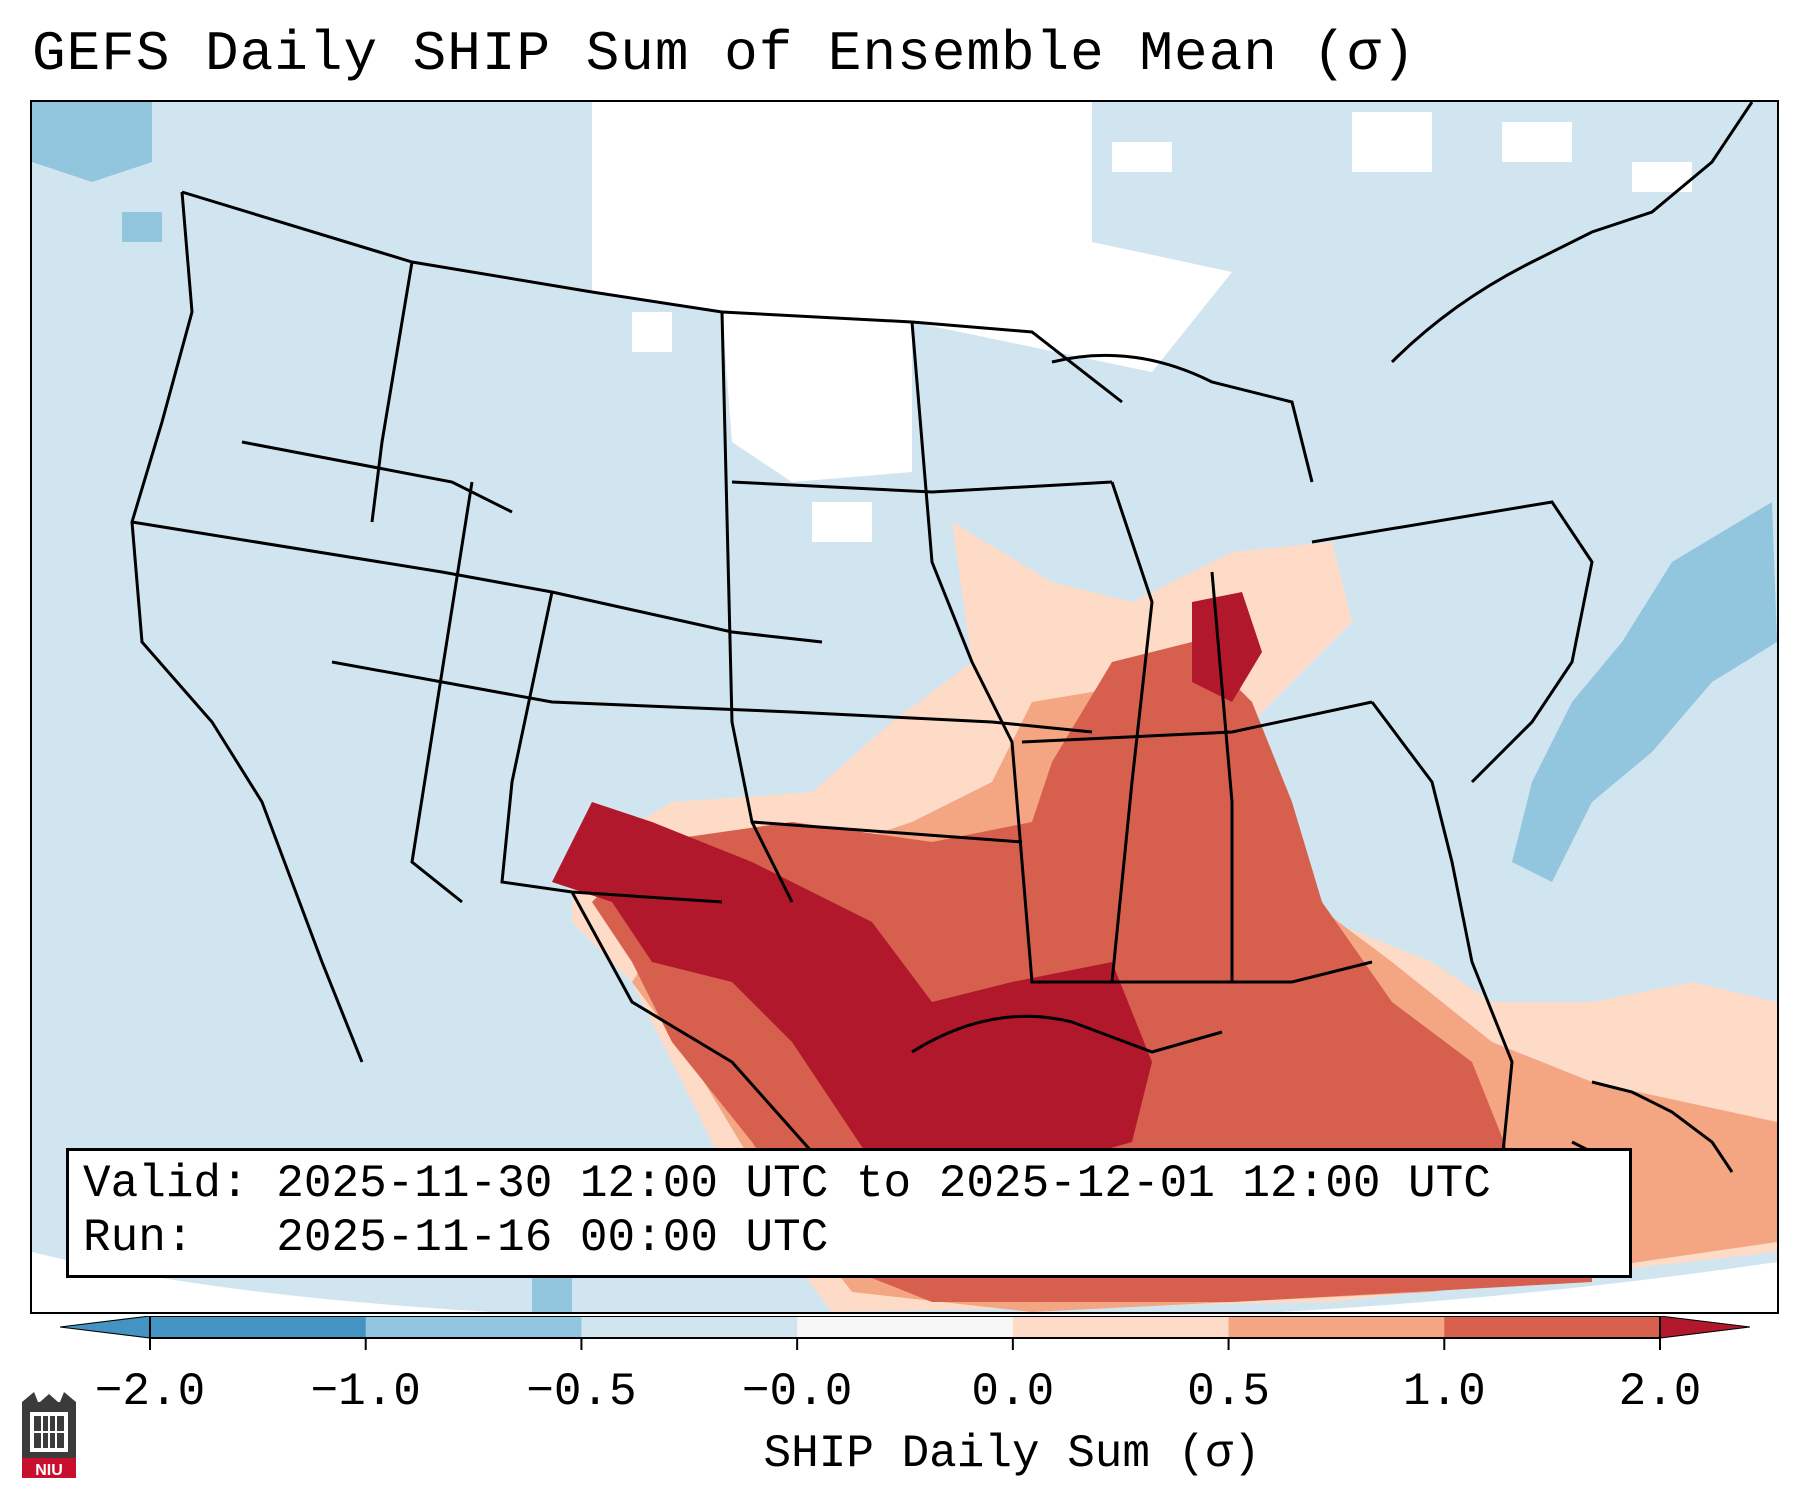 The height and width of the screenshot is (1506, 1803). I want to click on colorbar-tick-label: −1.0, so click(365, 1392).